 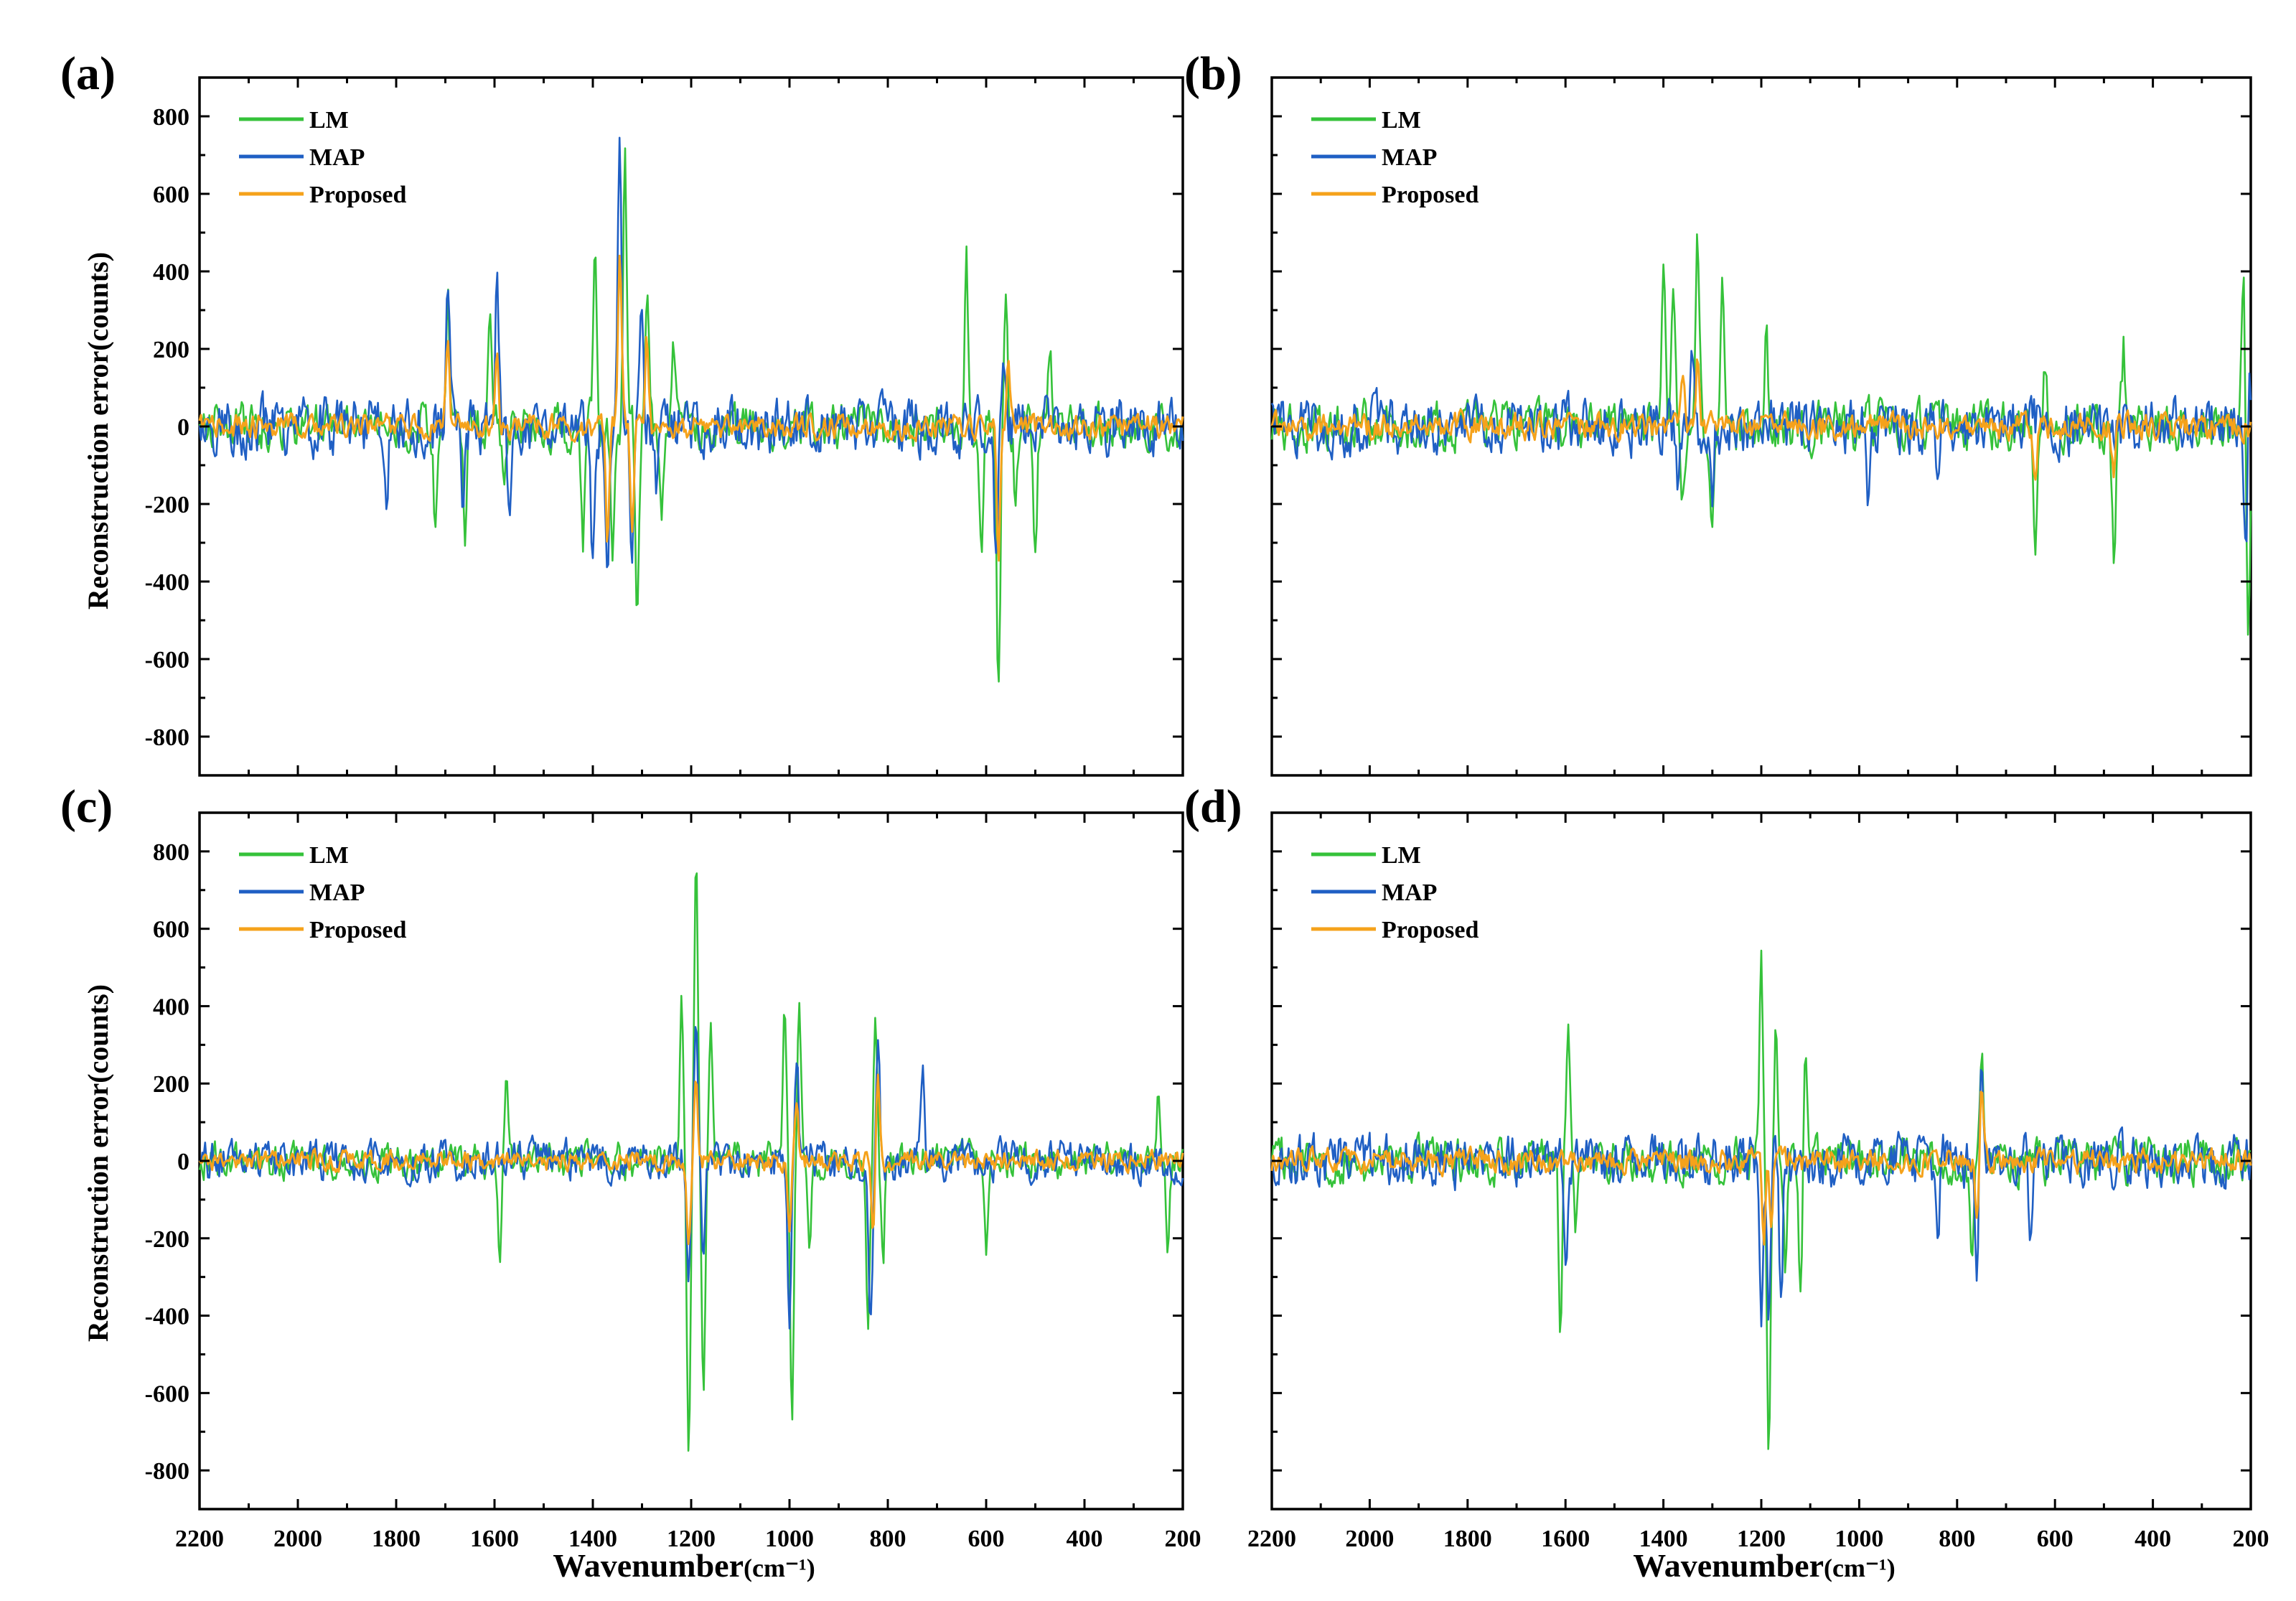 What do you see at coordinates (494, 1539) in the screenshot?
I see `x-tick-label-left: 1600` at bounding box center [494, 1539].